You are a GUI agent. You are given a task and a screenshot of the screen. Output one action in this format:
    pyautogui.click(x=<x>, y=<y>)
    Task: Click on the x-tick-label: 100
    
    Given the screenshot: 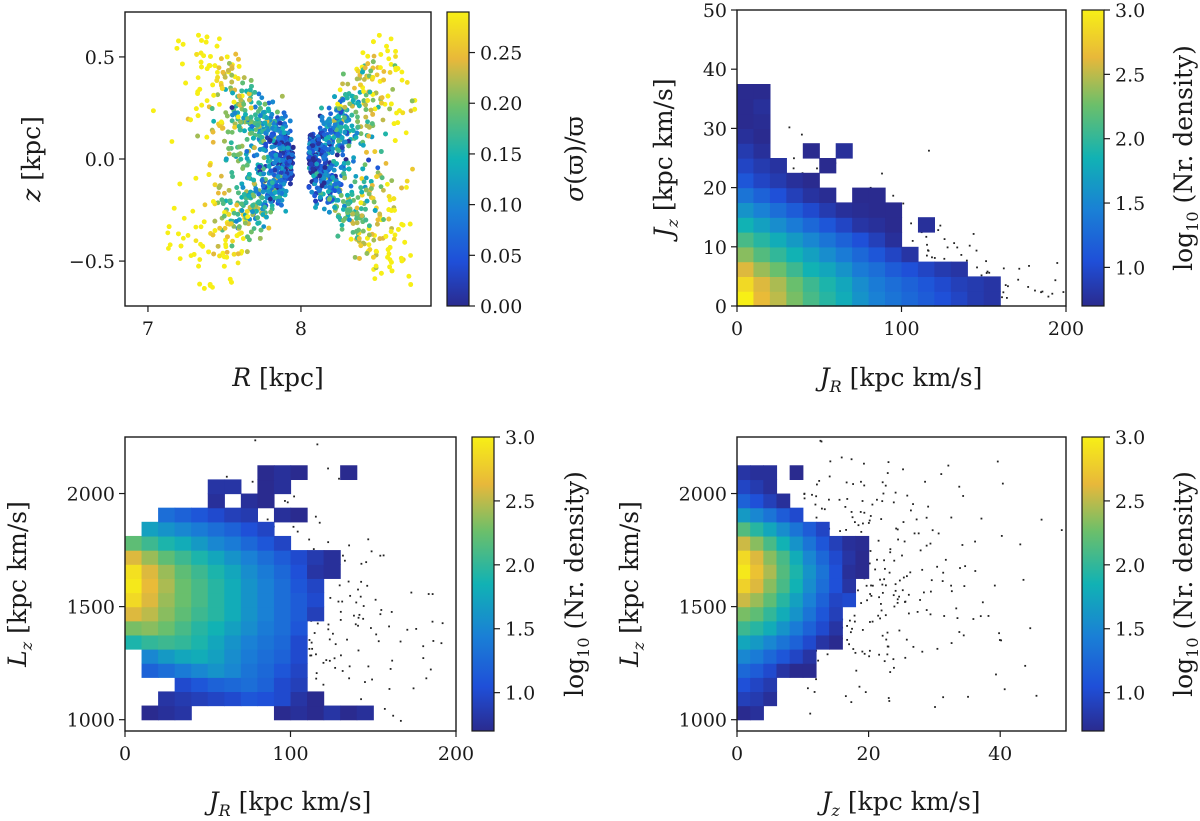 What is the action you would take?
    pyautogui.click(x=290, y=754)
    